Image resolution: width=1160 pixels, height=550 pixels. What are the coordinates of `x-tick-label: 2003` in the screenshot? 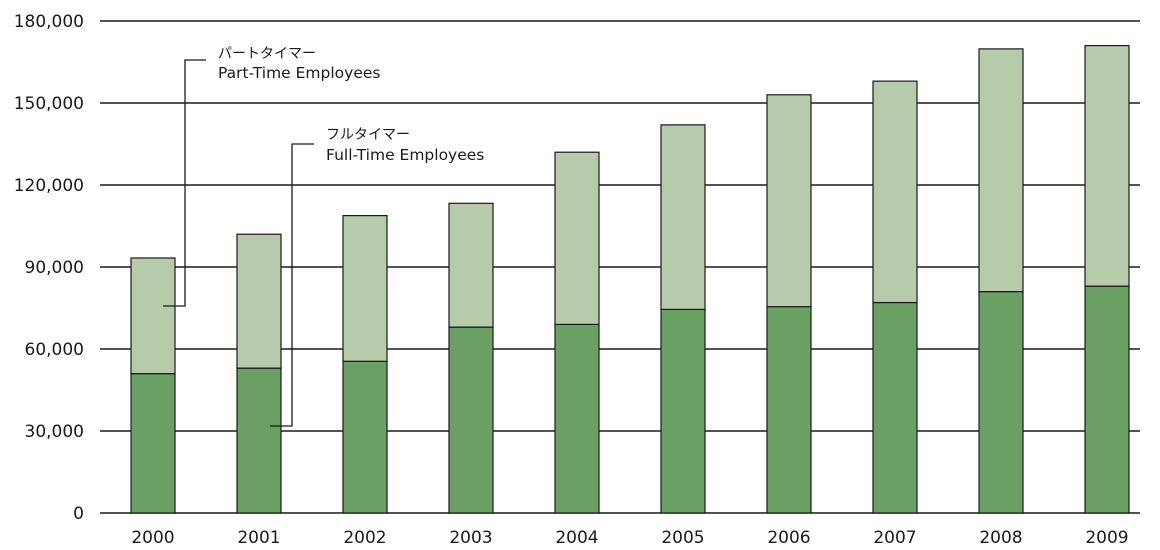 It's located at (470, 538).